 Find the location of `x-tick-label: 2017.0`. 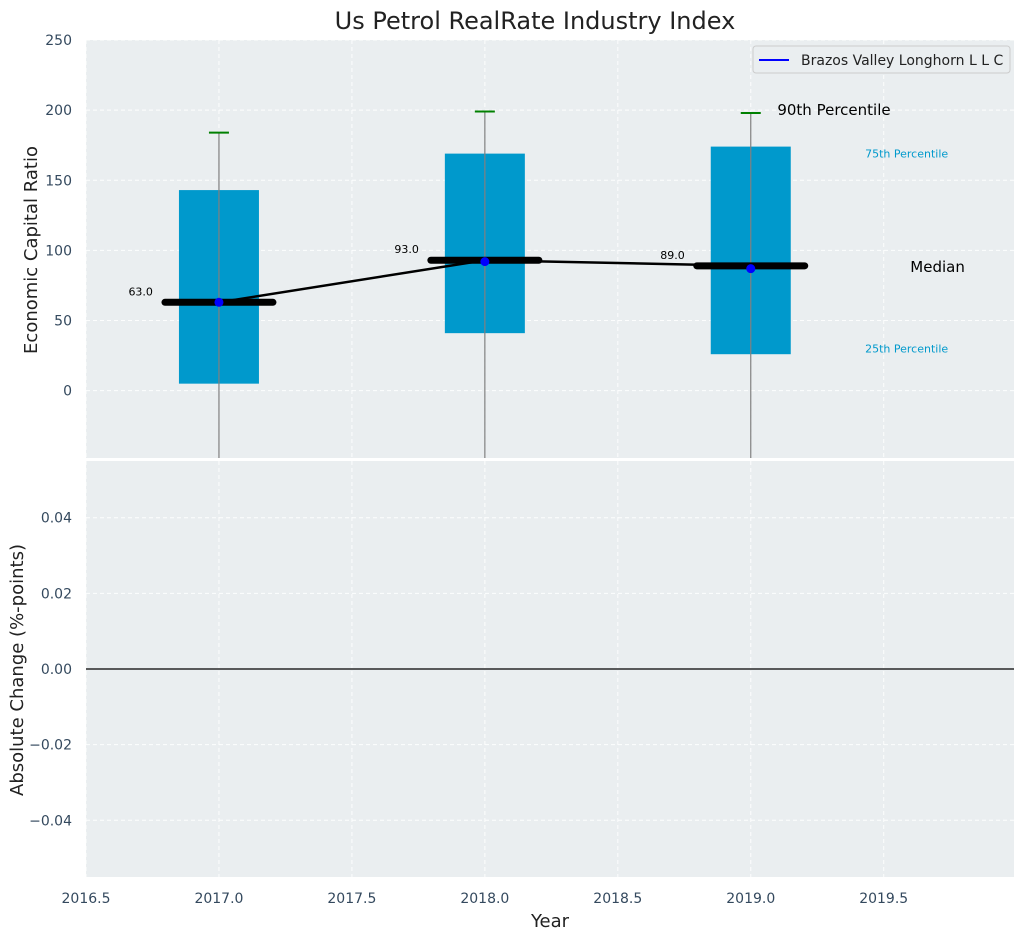

x-tick-label: 2017.0 is located at coordinates (218, 899).